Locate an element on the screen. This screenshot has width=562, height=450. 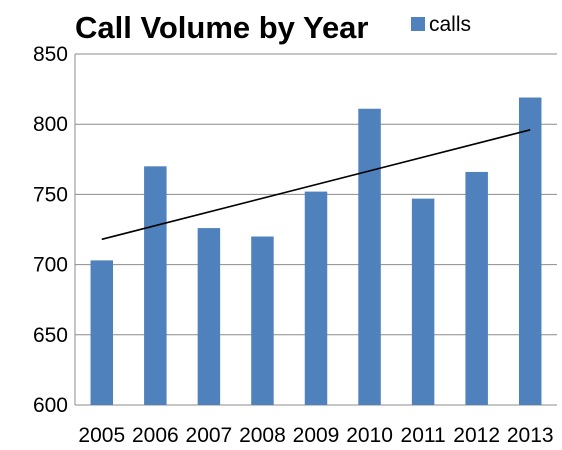
y-axis-ticks: 600 650 700 750 800 850 is located at coordinates (50, 230).